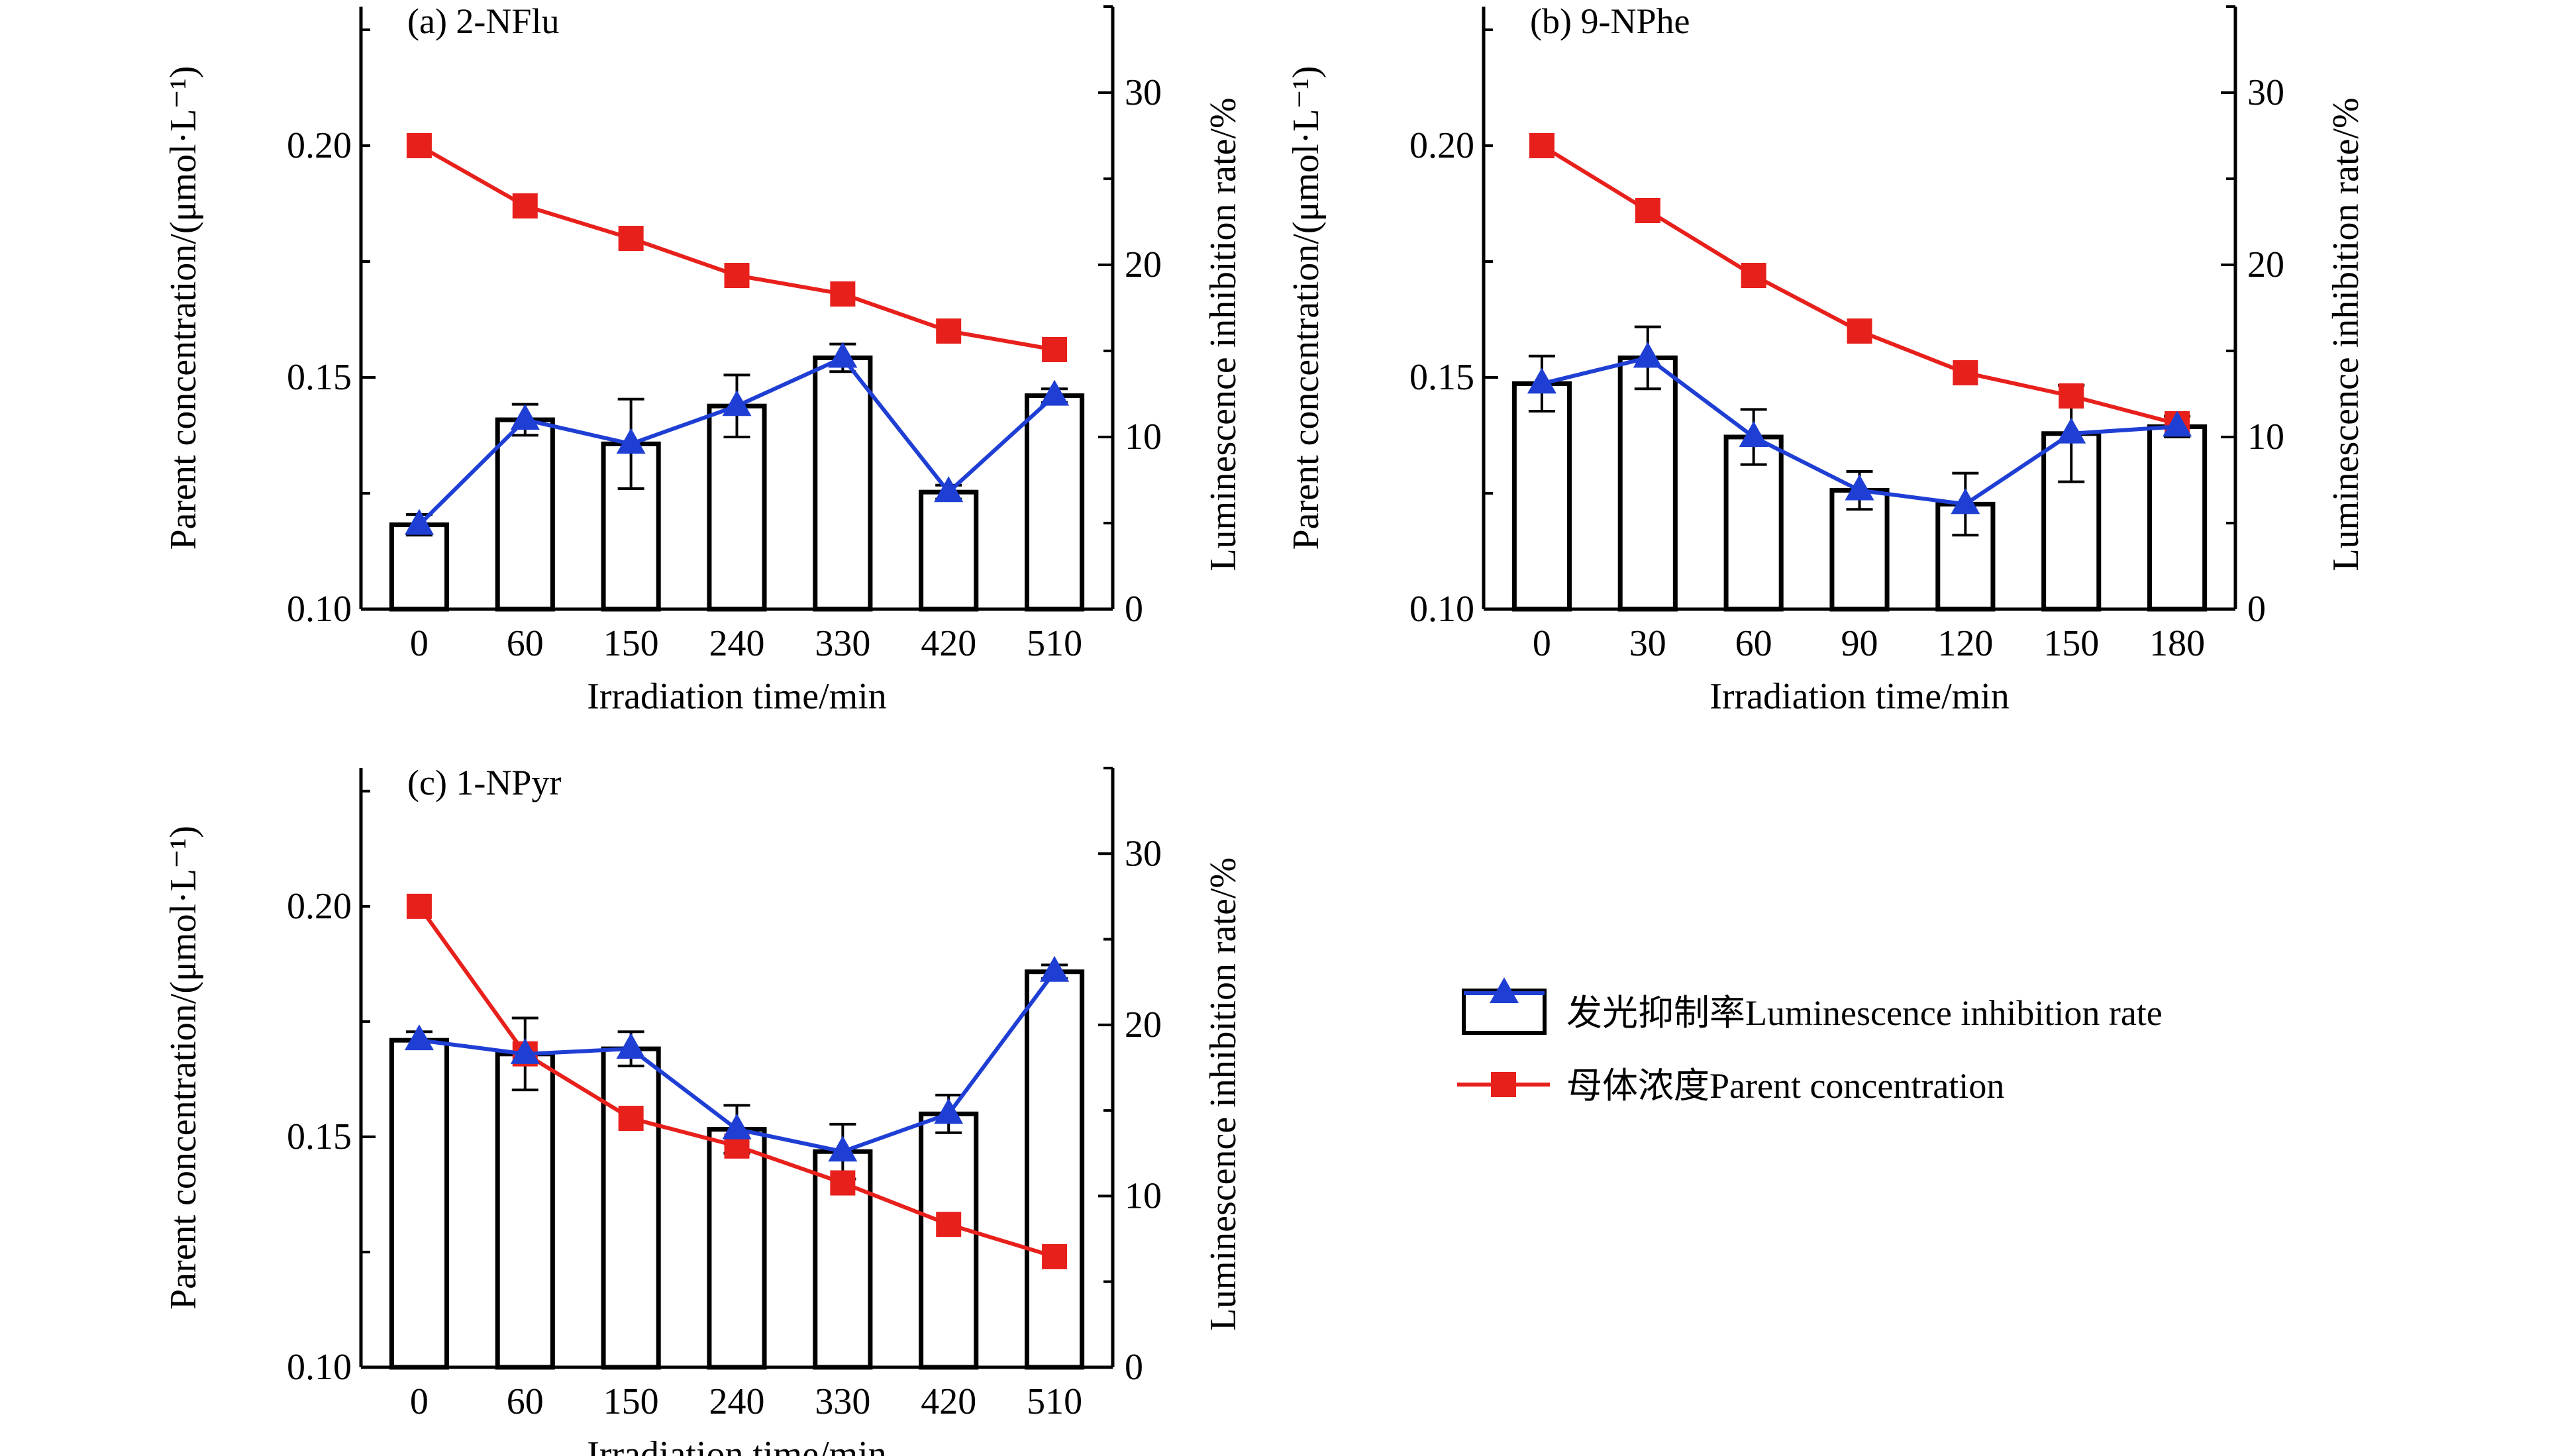  What do you see at coordinates (1610, 21) in the screenshot?
I see `panel-title: (b) 9-NPhe` at bounding box center [1610, 21].